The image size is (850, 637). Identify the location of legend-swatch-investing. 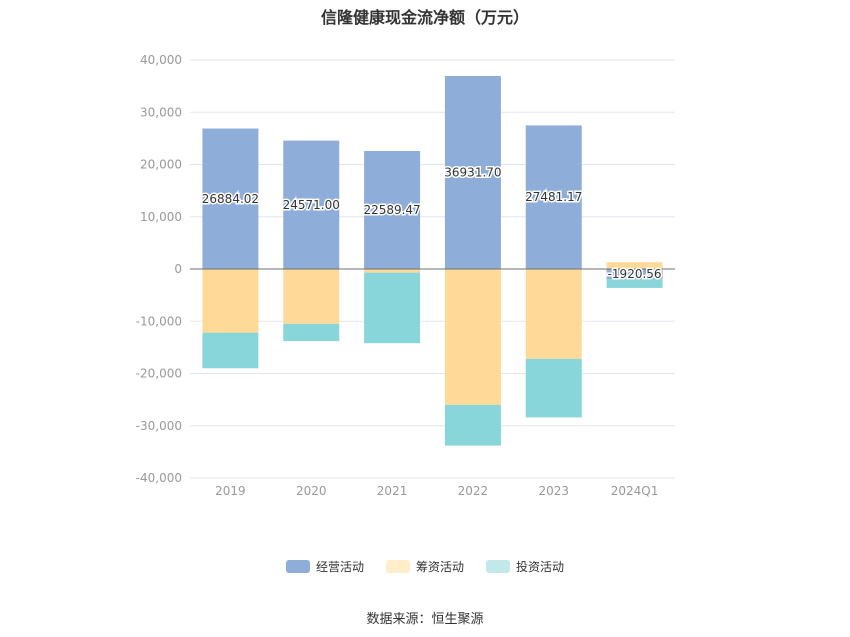
(498, 566).